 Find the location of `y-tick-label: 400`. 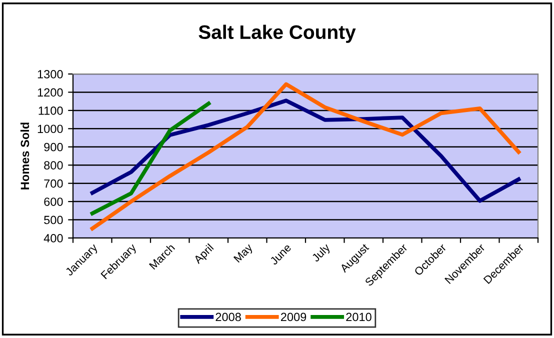

y-tick-label: 400 is located at coordinates (53, 238).